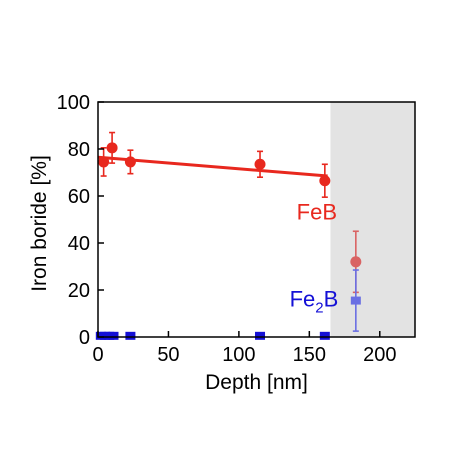 The image size is (450, 450). I want to click on trendline-layer, so click(212, 166).